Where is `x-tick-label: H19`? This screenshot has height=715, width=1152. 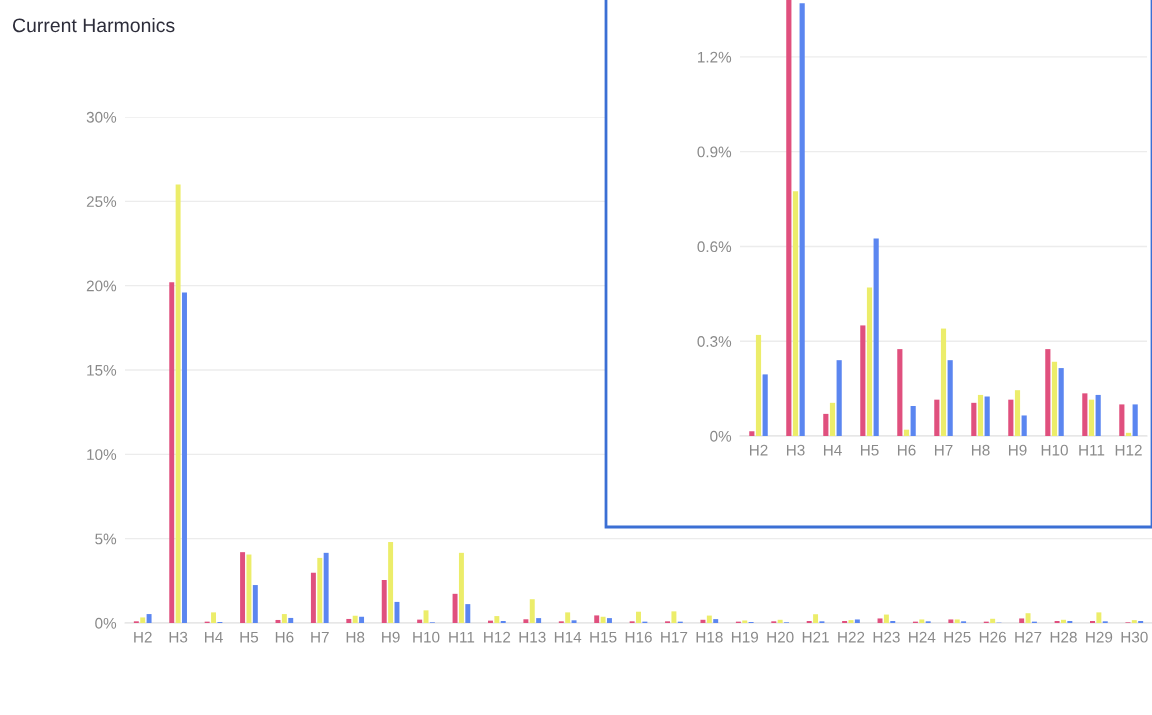 x-tick-label: H19 is located at coordinates (745, 637).